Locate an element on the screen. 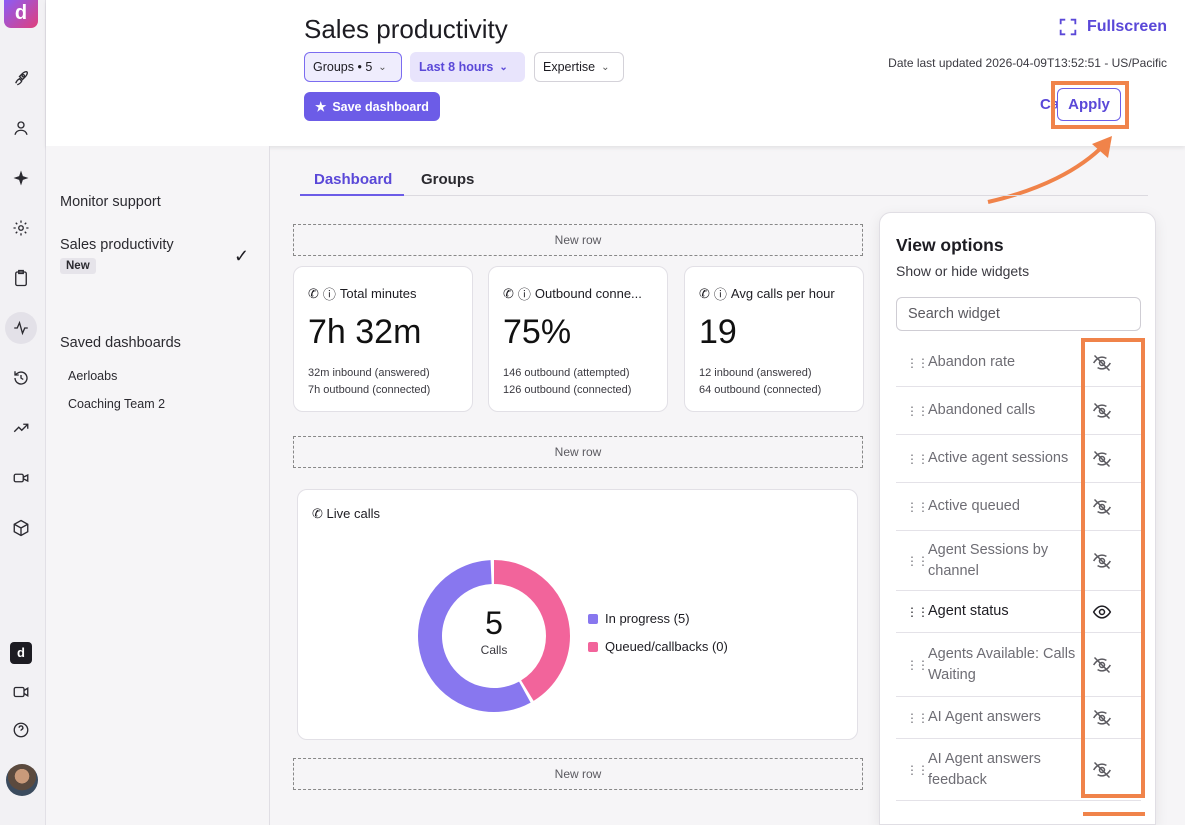 The width and height of the screenshot is (1185, 825). visibility-highlight-box-continued is located at coordinates (1114, 818).